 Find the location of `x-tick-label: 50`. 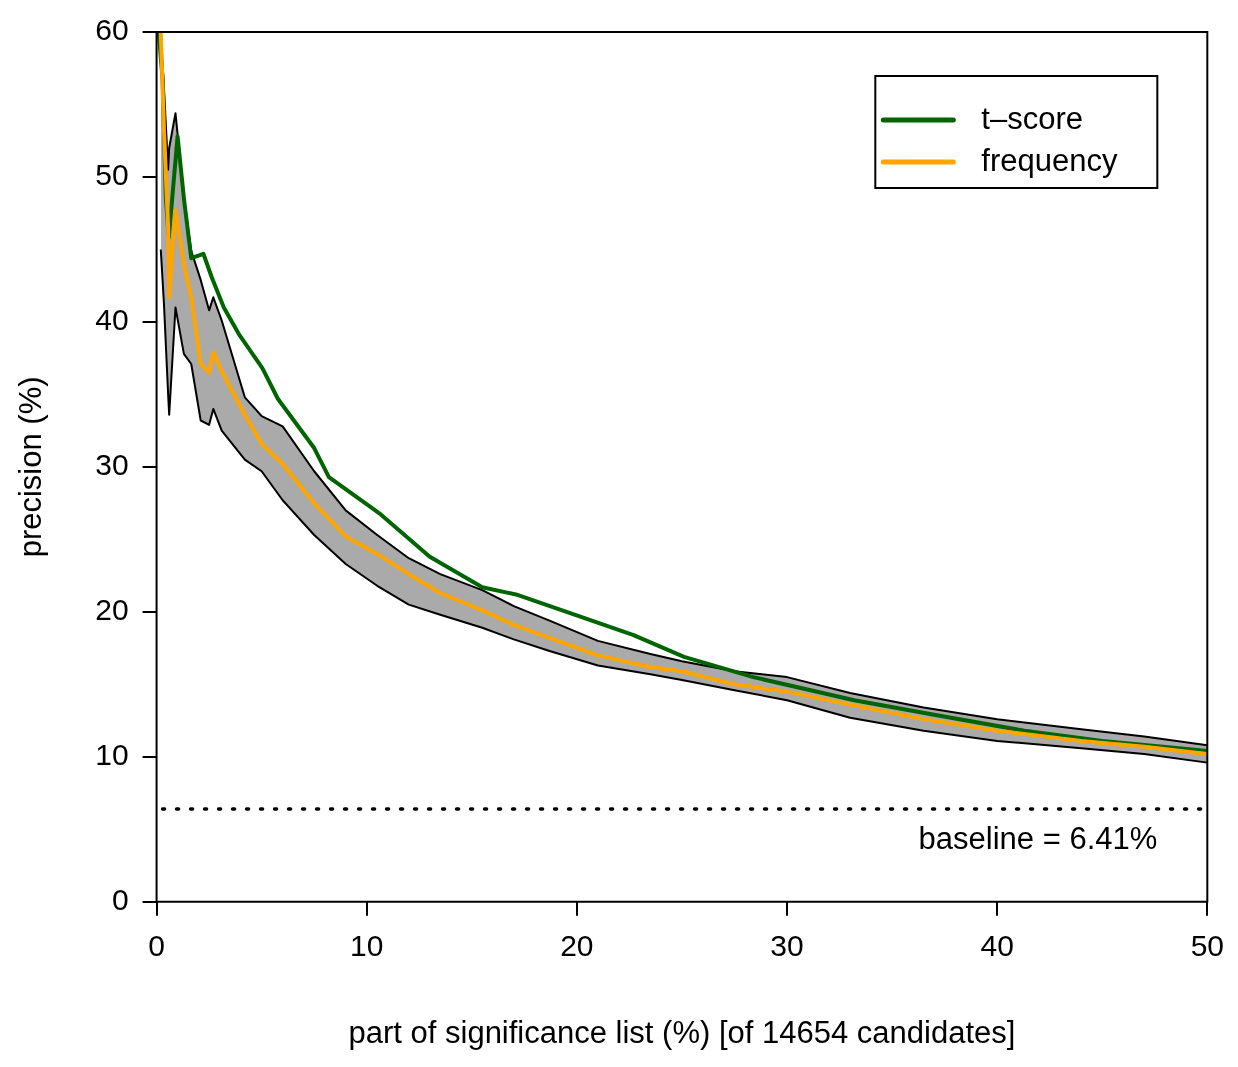

x-tick-label: 50 is located at coordinates (1207, 946).